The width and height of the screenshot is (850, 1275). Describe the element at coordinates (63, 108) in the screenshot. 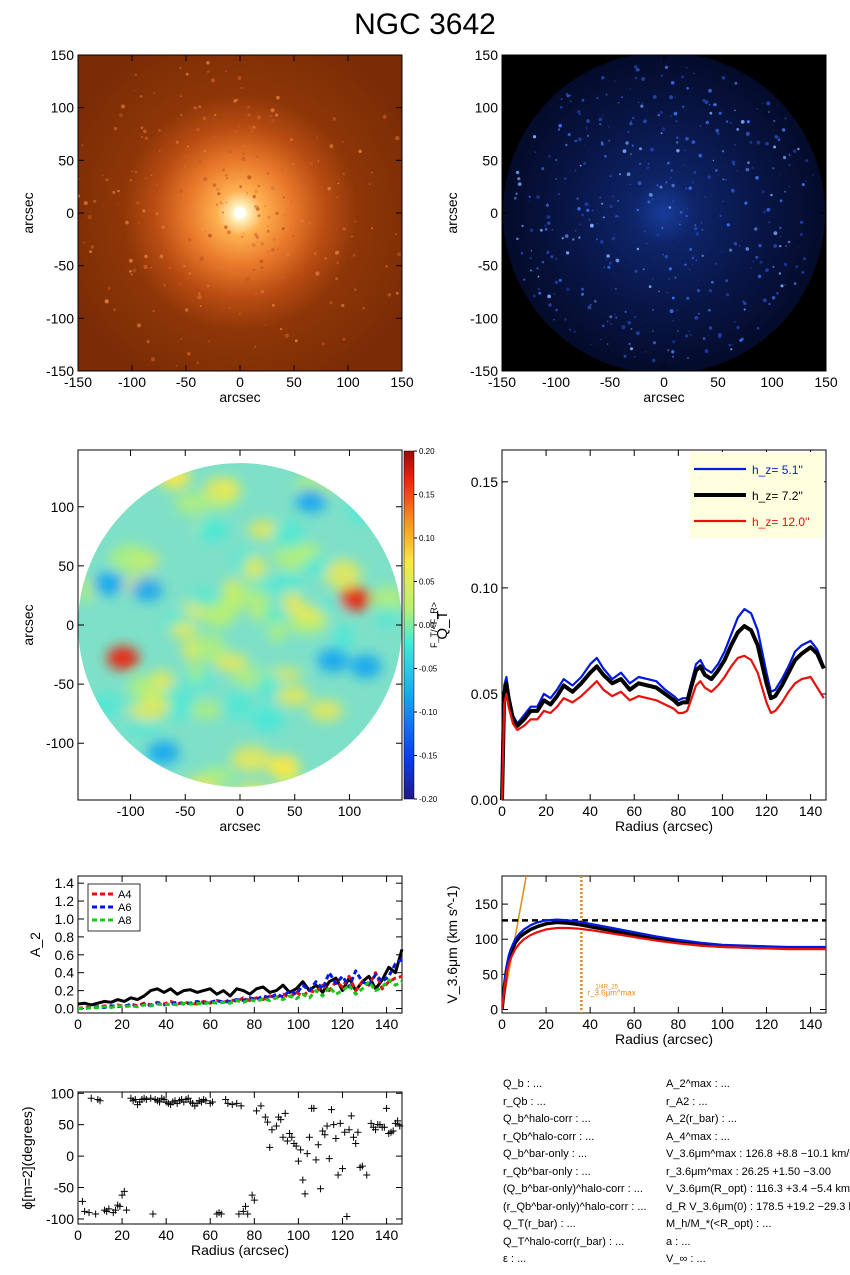

I see `y-tick-label: 100` at that location.